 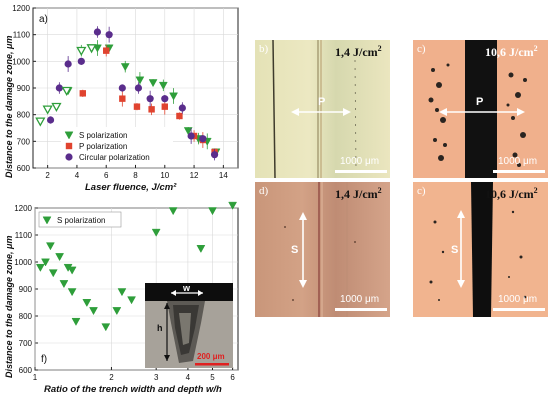 What do you see at coordinates (480, 102) in the screenshot?
I see `photo-c-top-pol: P` at bounding box center [480, 102].